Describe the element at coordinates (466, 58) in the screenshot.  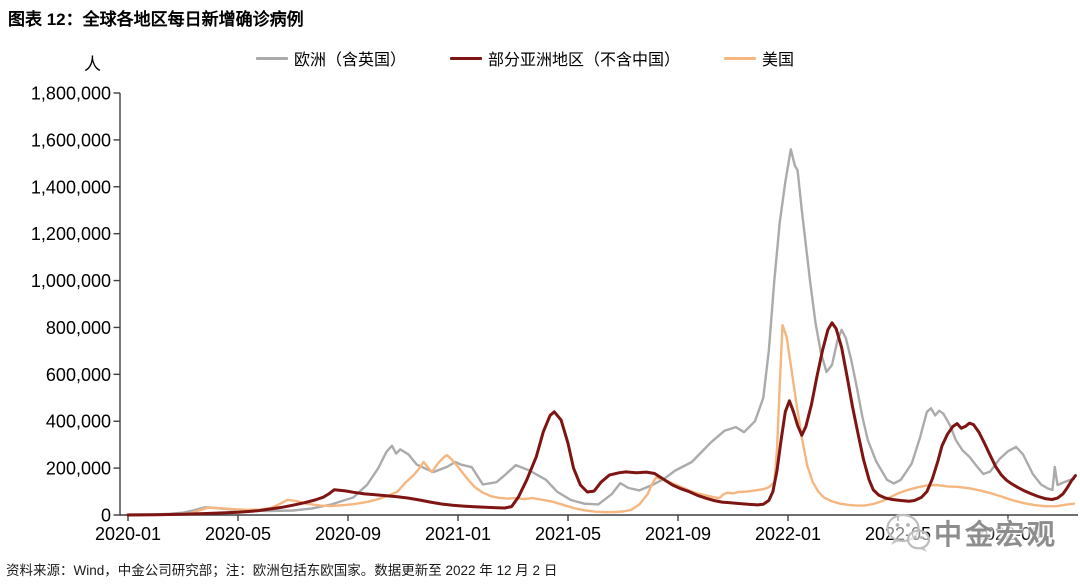
I see `asia-line-swatch-icon` at that location.